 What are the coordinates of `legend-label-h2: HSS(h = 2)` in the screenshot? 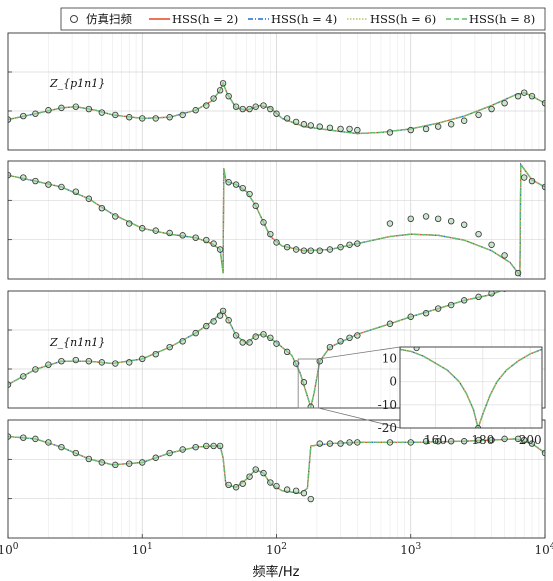 It's located at (205, 19).